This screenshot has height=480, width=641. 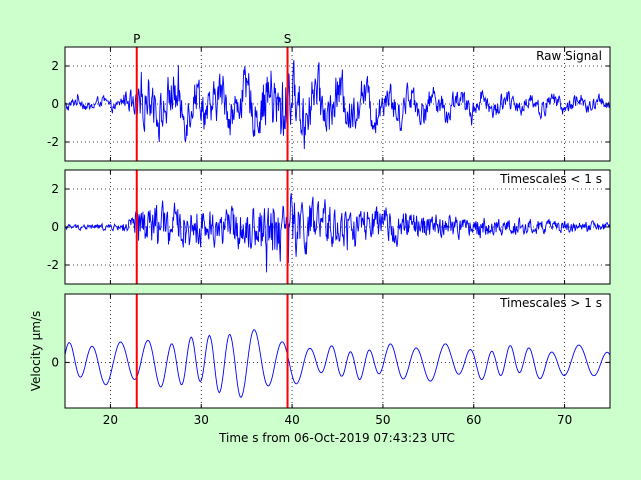 What do you see at coordinates (110, 420) in the screenshot?
I see `x-tick-label: 20` at bounding box center [110, 420].